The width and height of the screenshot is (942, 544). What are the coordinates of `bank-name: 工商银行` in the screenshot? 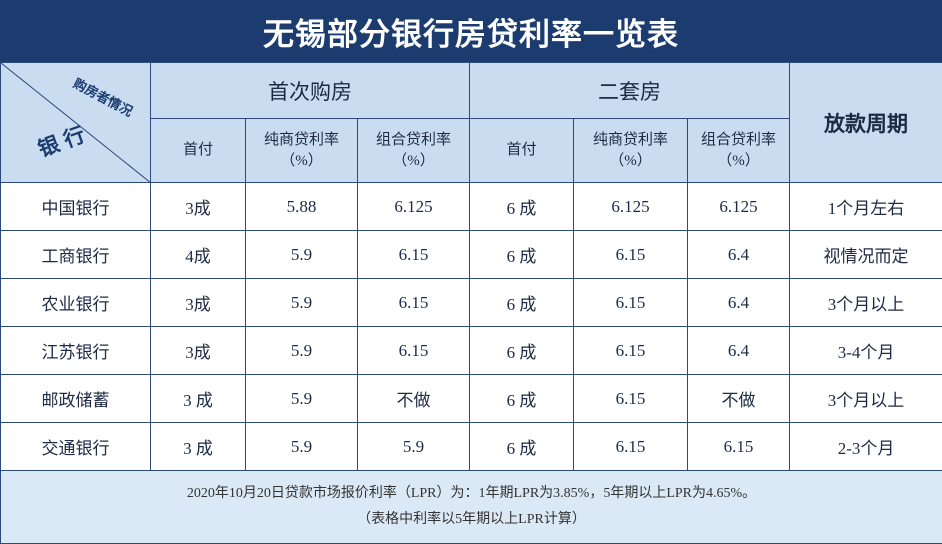 It's located at (76, 255).